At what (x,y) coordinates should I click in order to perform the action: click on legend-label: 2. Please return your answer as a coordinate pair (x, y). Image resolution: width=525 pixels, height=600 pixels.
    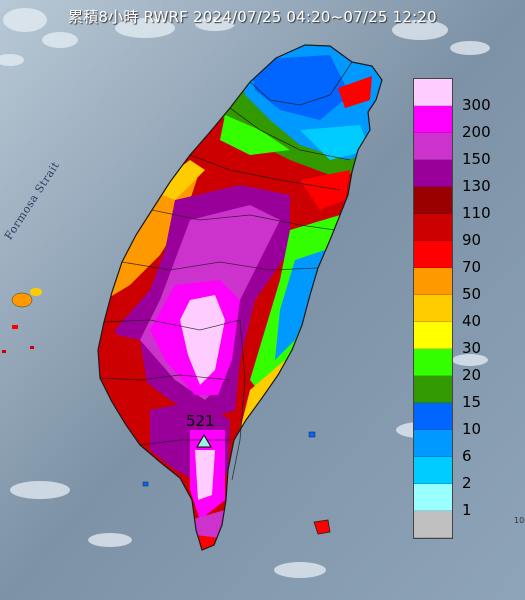
    Looking at the image, I should click on (467, 483).